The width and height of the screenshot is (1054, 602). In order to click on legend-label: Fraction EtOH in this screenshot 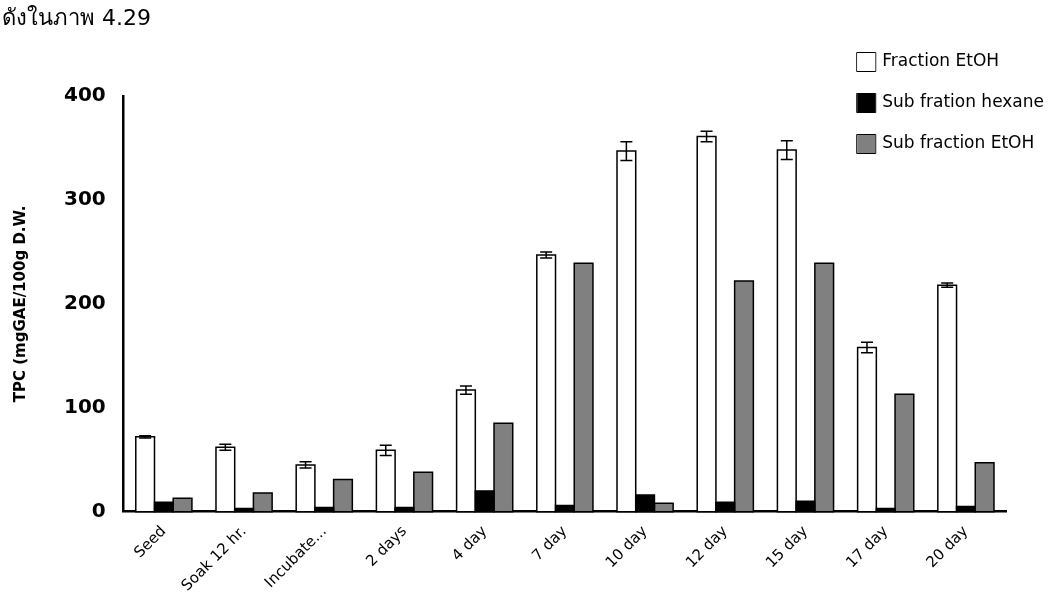, I will do `click(941, 60)`.